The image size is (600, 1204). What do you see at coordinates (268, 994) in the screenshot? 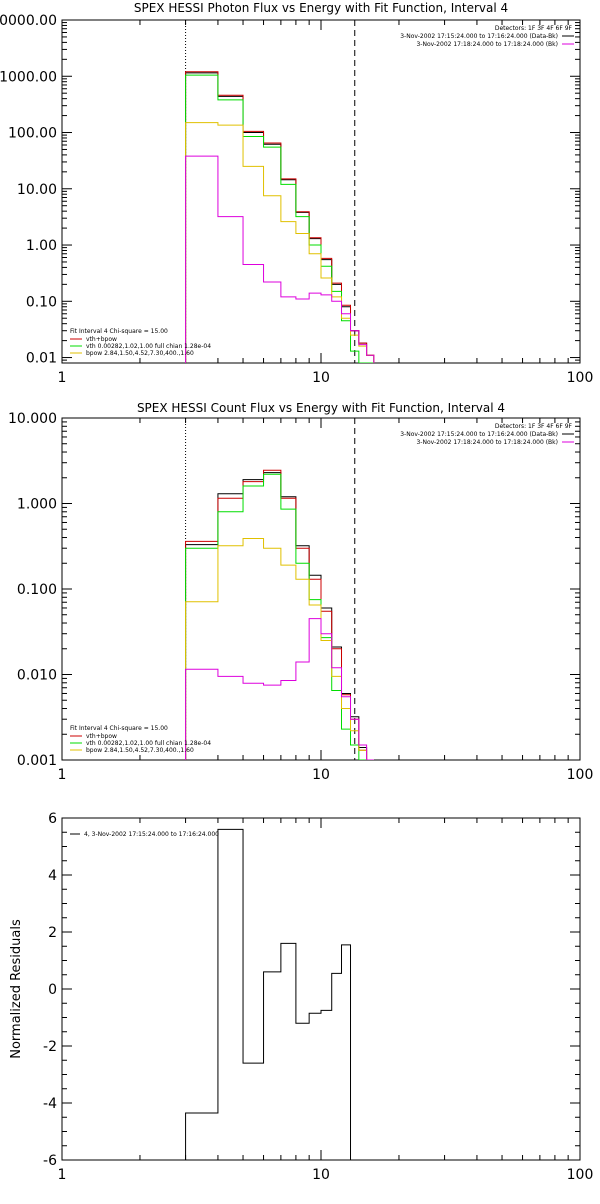
I see `series-residuals` at bounding box center [268, 994].